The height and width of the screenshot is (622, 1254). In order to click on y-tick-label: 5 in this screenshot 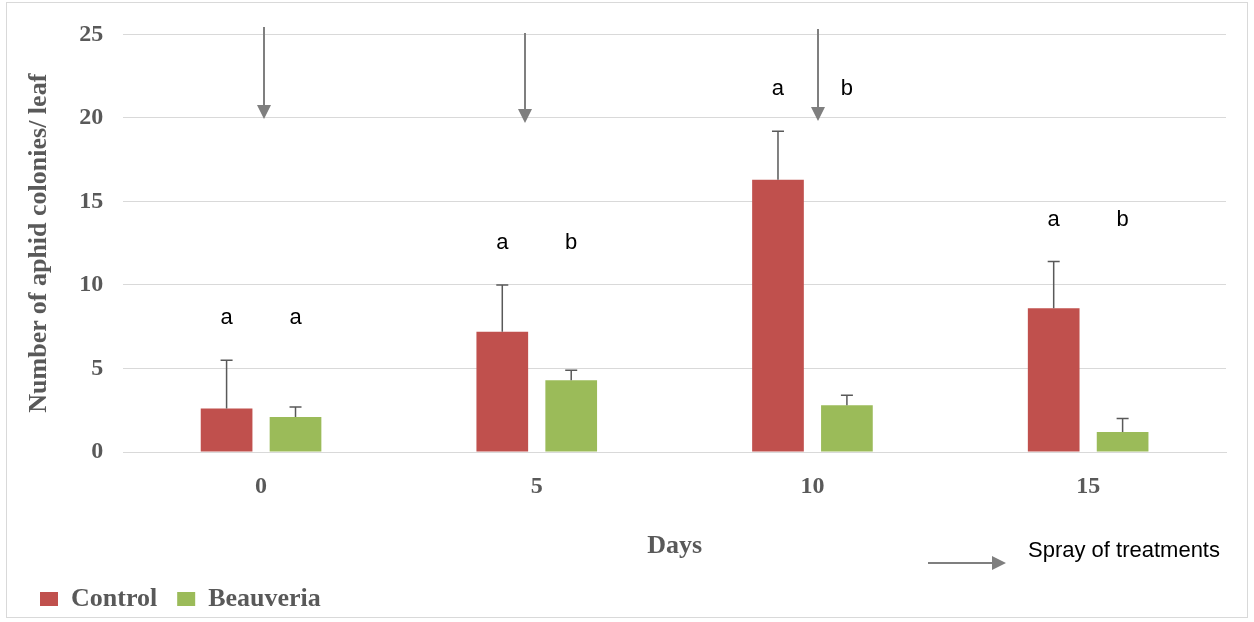, I will do `click(97, 366)`.